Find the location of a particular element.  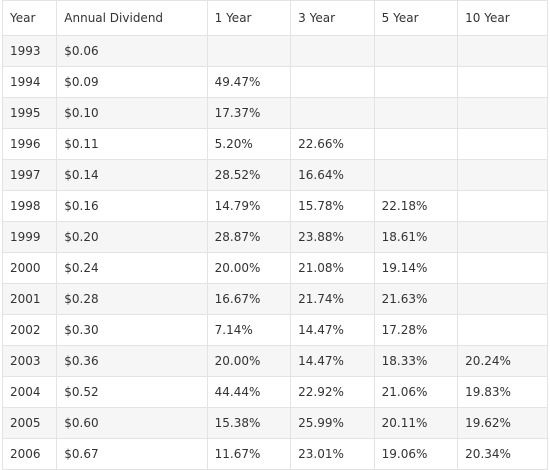

table-row: 1999 $0.20 28.87% 23.88% 18.61% is located at coordinates (274, 237).